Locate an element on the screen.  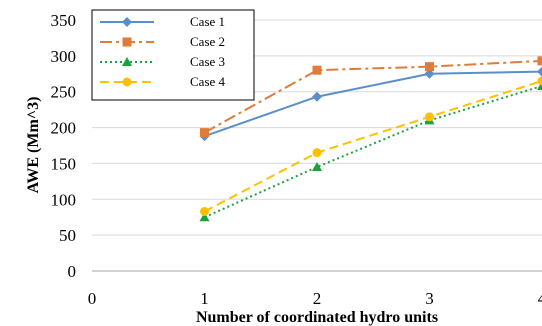
x-tick-label: 0 is located at coordinates (92, 298).